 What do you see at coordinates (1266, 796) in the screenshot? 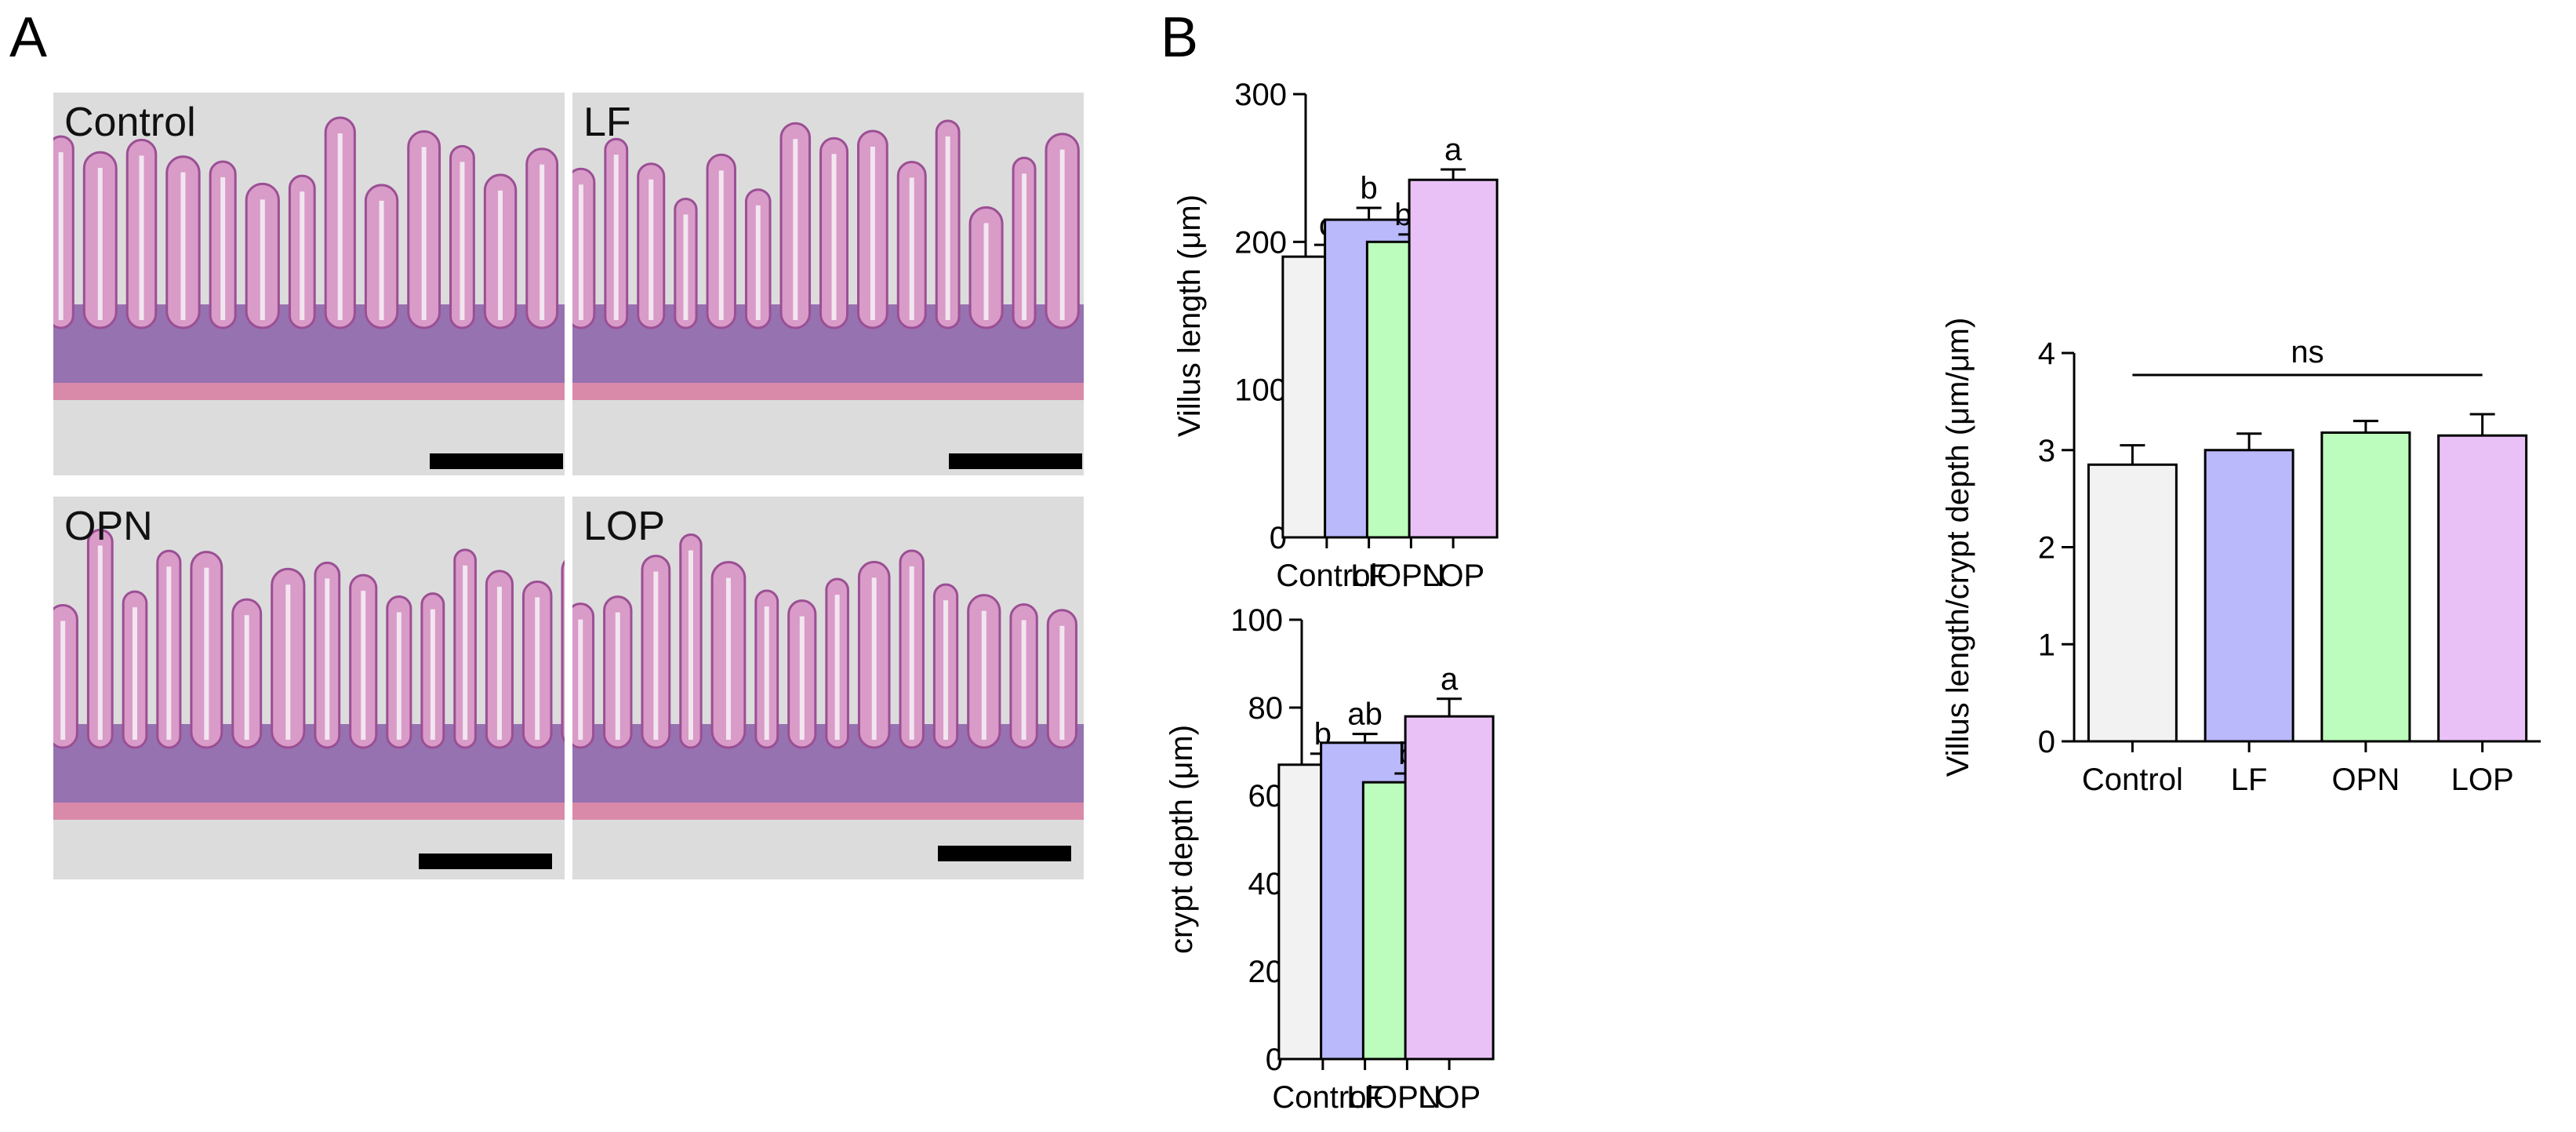
I see `y-tick-label: 60` at bounding box center [1266, 796].